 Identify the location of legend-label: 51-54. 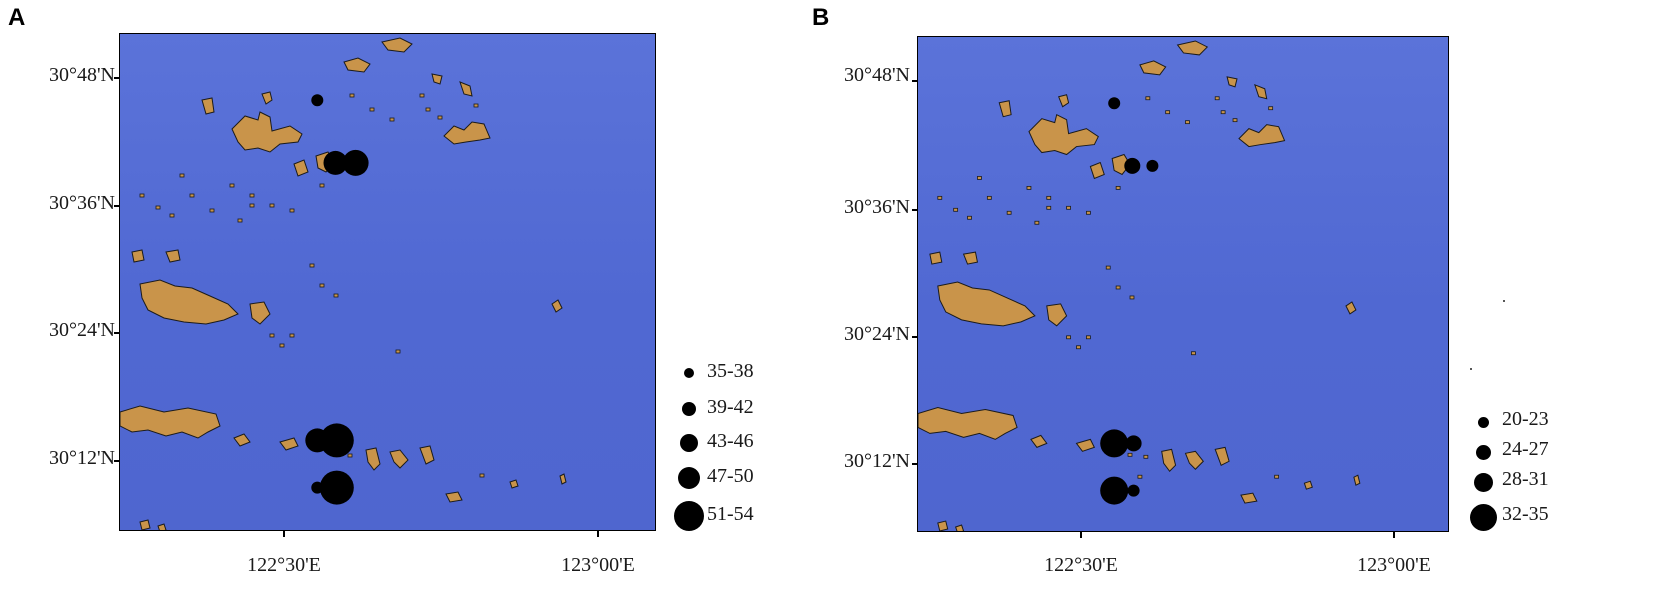
(730, 514).